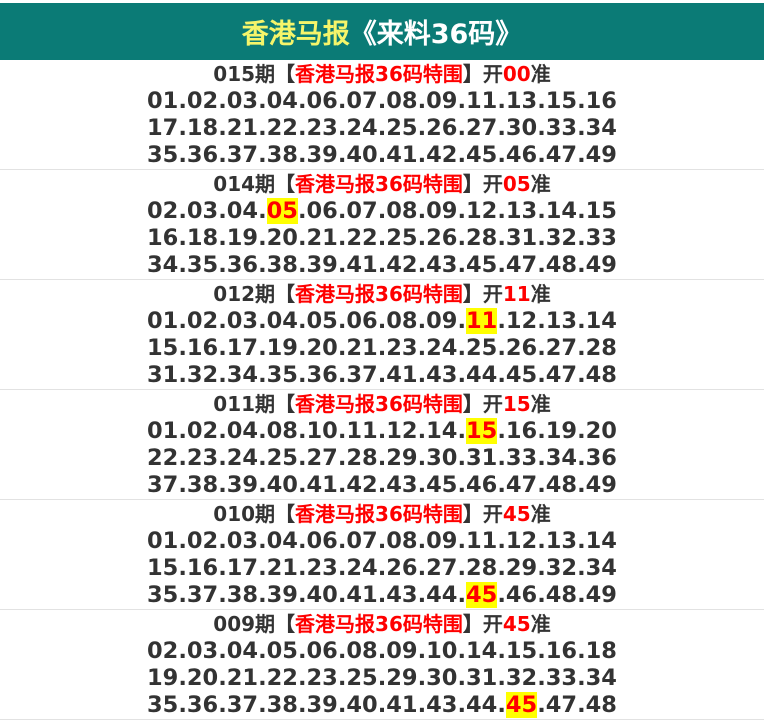  What do you see at coordinates (382, 485) in the screenshot?
I see `number-line: 37.38.39.40.41.42.43.45.46.47.48.49` at bounding box center [382, 485].